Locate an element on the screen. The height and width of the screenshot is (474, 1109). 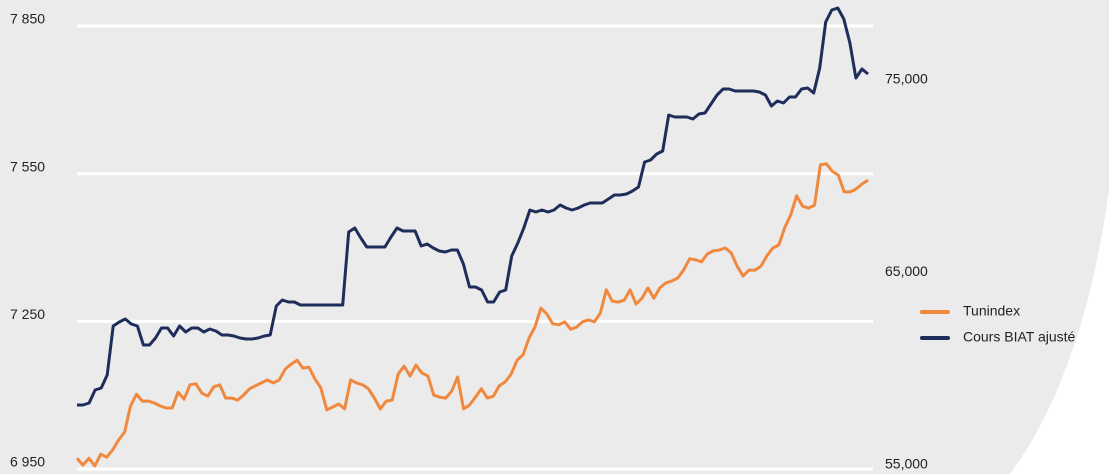
y2-tick-label: 55,000 is located at coordinates (906, 464).